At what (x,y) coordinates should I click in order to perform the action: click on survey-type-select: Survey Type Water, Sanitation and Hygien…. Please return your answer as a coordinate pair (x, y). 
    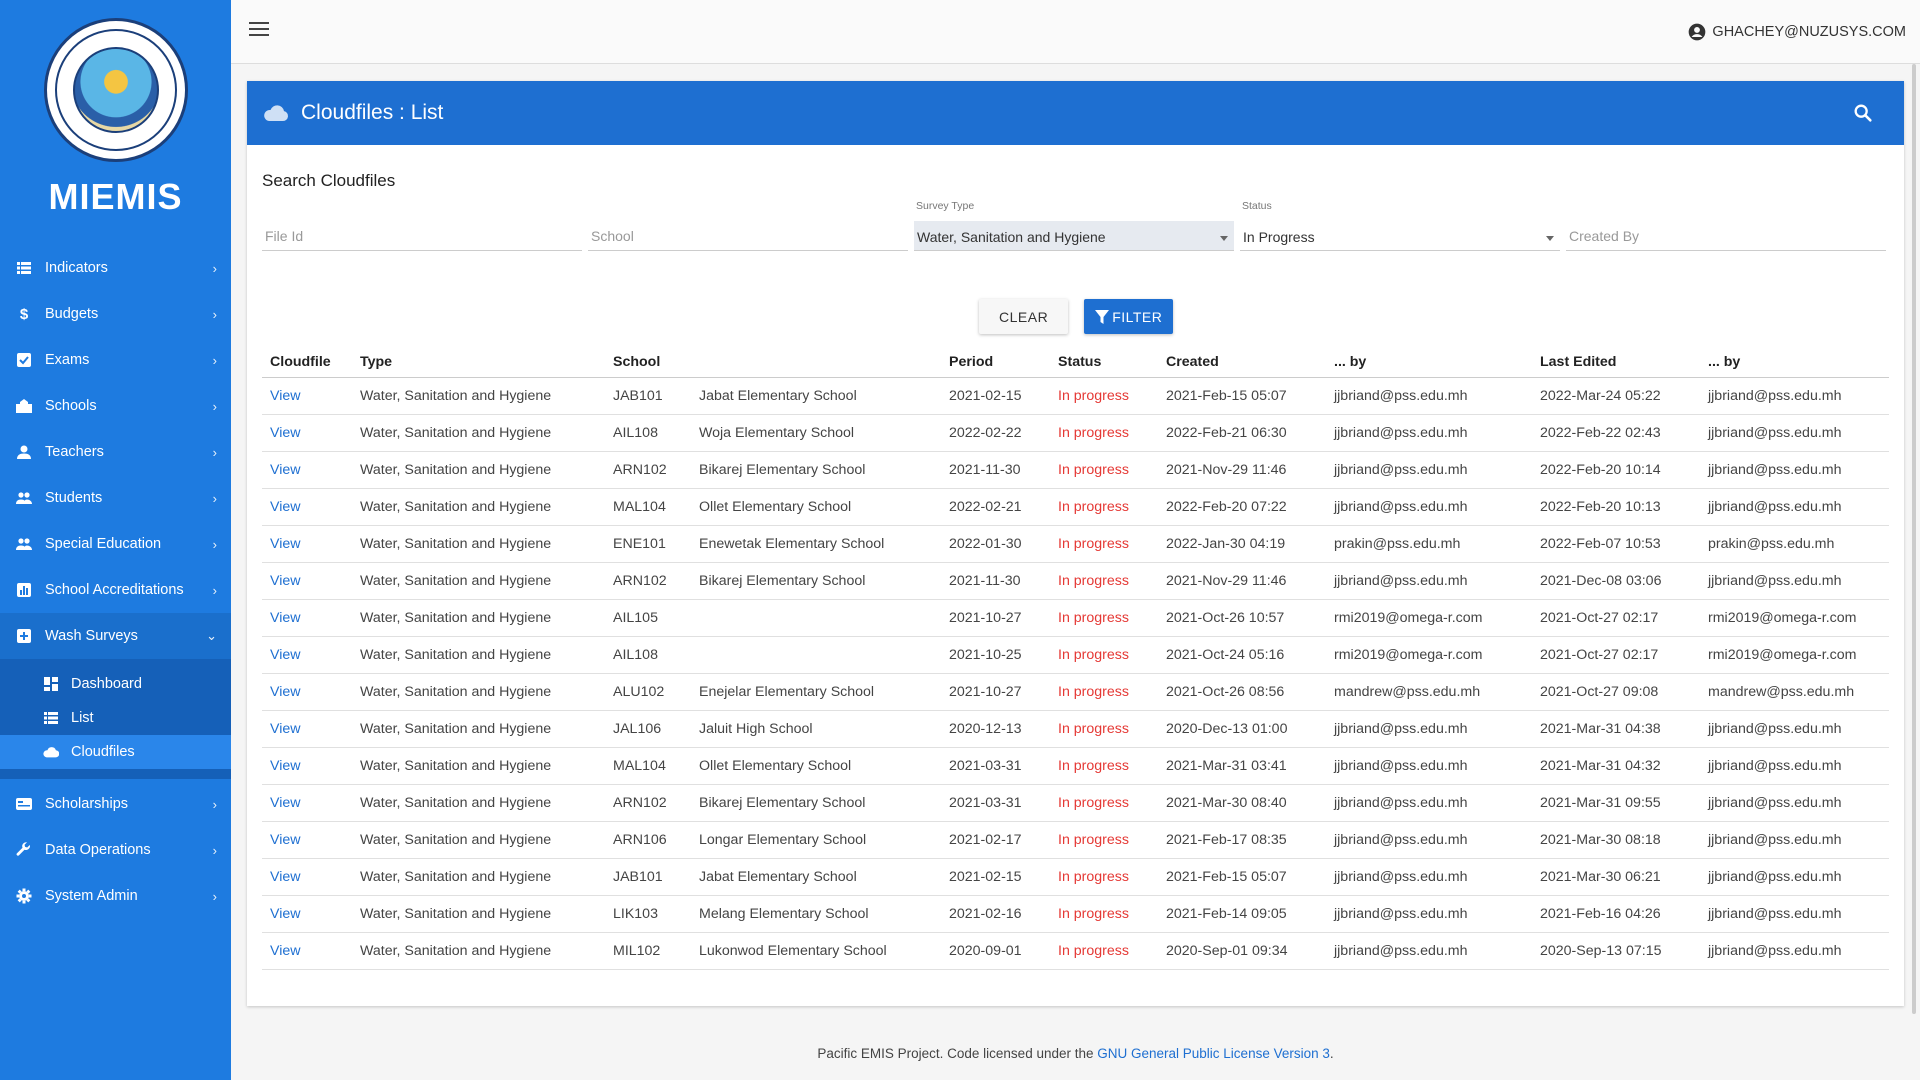
    Looking at the image, I should click on (1074, 224).